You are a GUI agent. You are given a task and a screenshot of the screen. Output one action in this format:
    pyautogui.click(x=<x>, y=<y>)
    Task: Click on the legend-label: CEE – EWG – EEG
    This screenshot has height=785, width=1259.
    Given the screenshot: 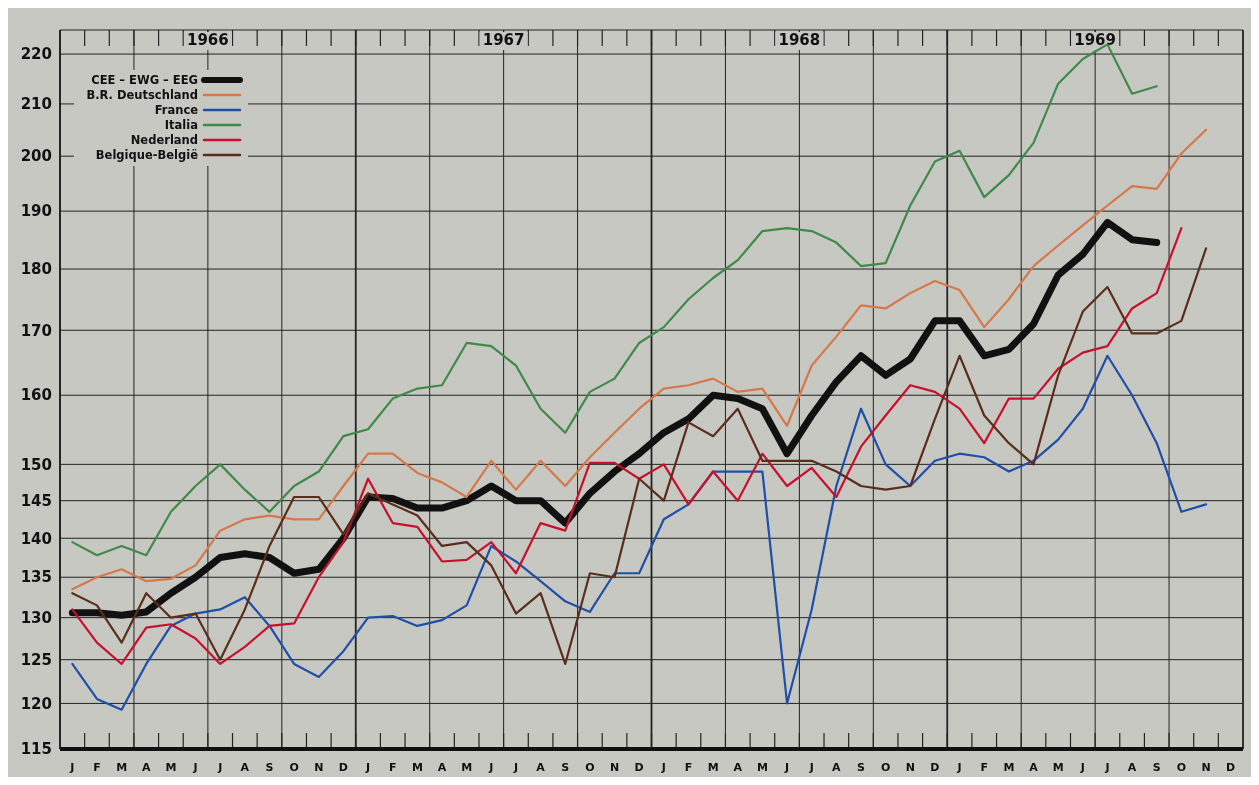 What is the action you would take?
    pyautogui.click(x=144, y=80)
    